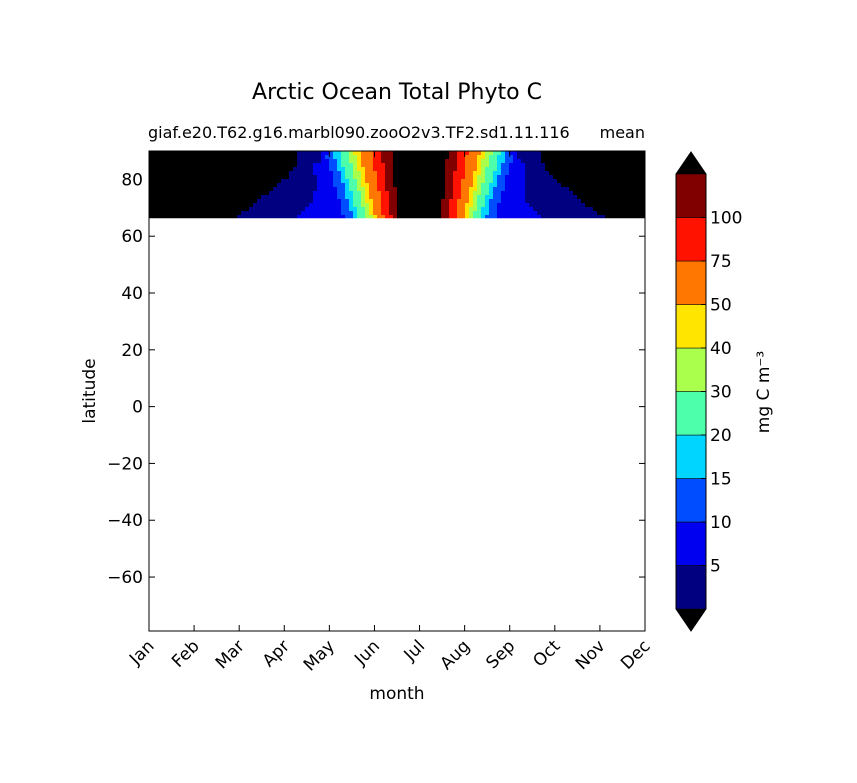 Image resolution: width=857 pixels, height=783 pixels. I want to click on x-tick-label: May, so click(319, 655).